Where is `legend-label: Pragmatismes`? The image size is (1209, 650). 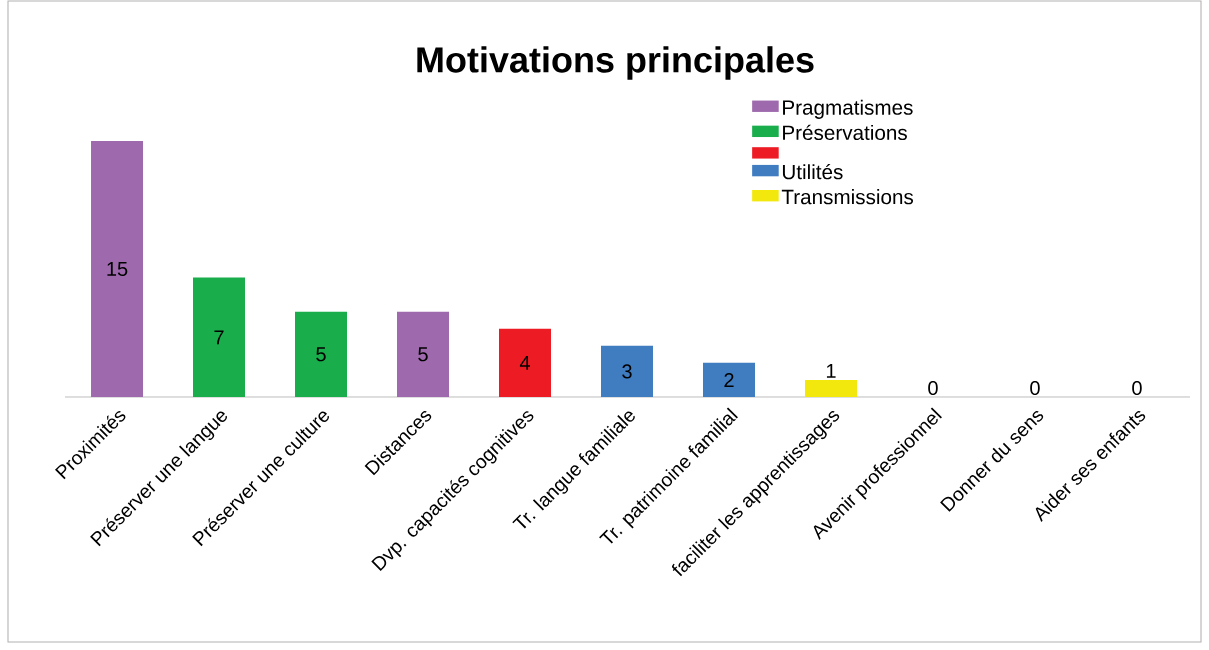 legend-label: Pragmatismes is located at coordinates (848, 109).